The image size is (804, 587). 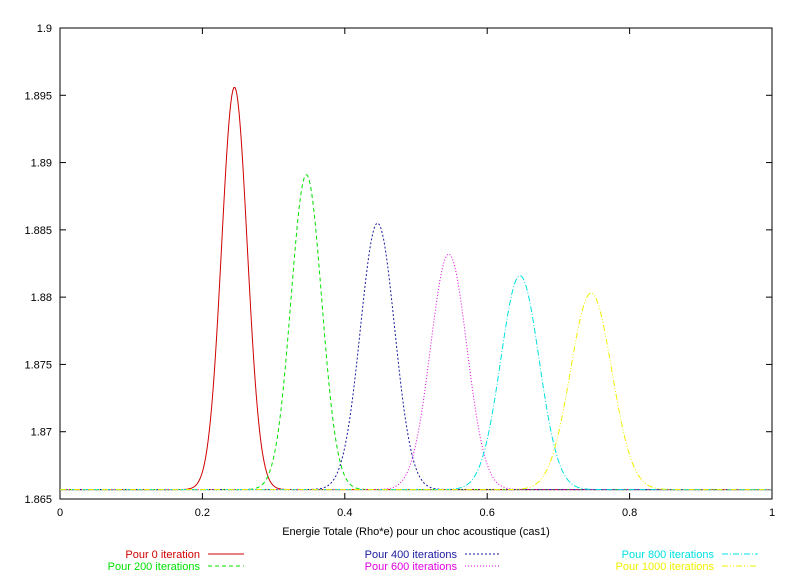 I want to click on legend-label-4: Pour 800 iterations, so click(x=668, y=555).